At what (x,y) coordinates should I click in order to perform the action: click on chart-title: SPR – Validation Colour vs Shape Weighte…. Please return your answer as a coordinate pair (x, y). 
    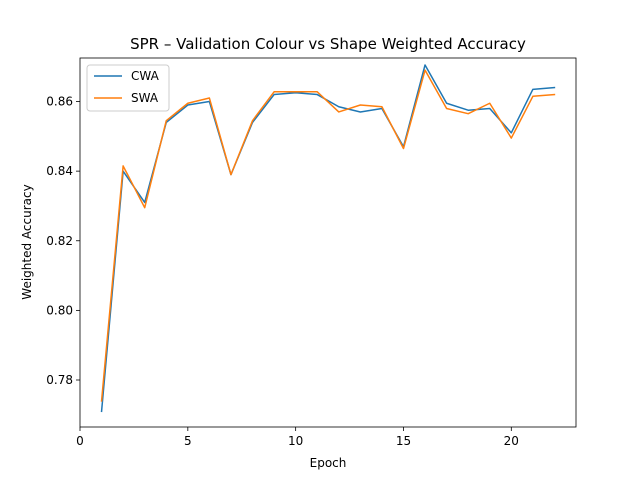
    Looking at the image, I should click on (328, 44).